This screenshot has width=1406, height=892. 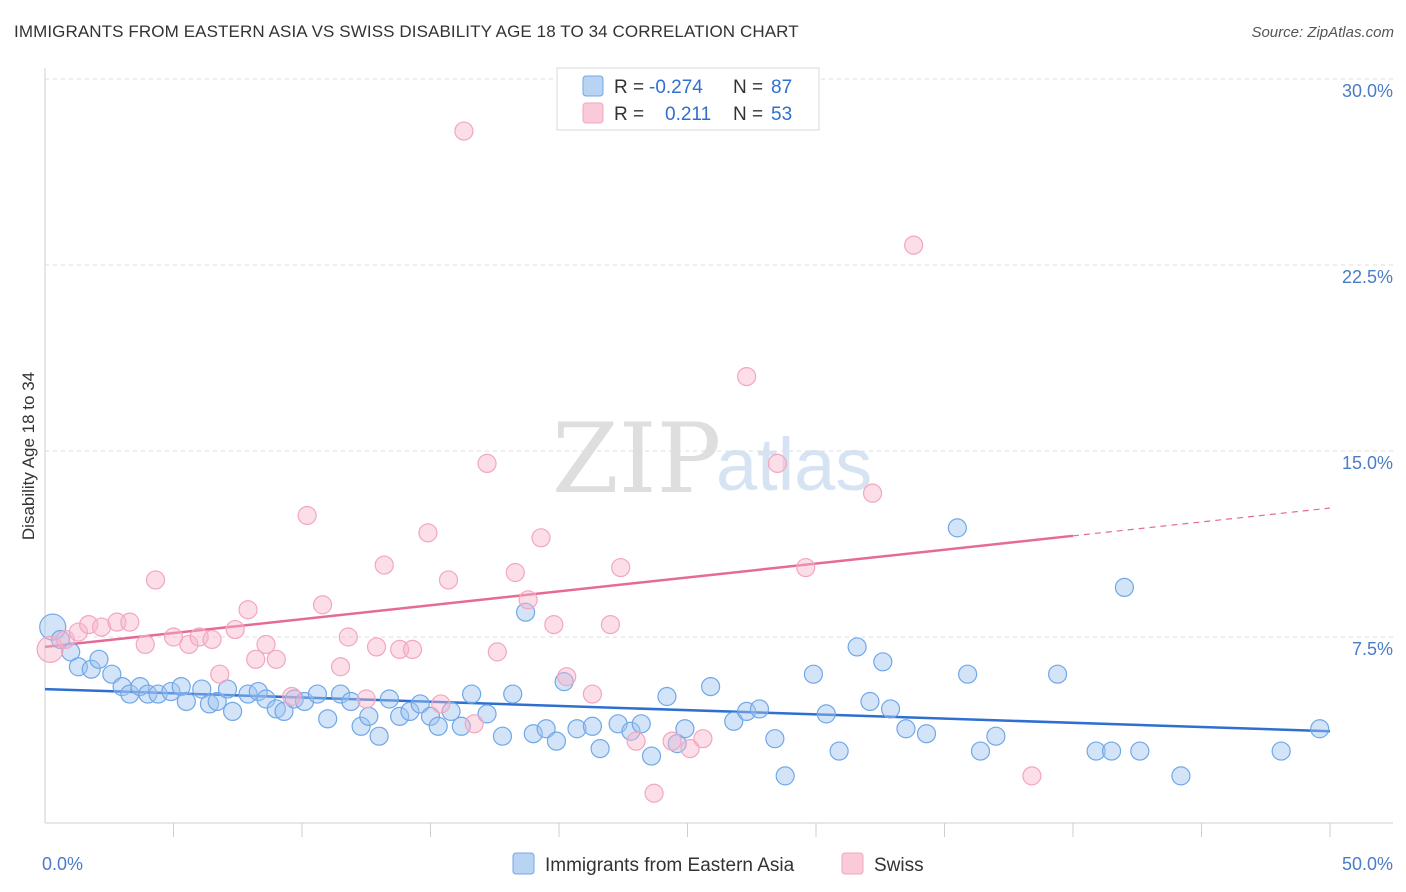 I want to click on y-tick-label-1: 15.0%, so click(x=1367, y=463).